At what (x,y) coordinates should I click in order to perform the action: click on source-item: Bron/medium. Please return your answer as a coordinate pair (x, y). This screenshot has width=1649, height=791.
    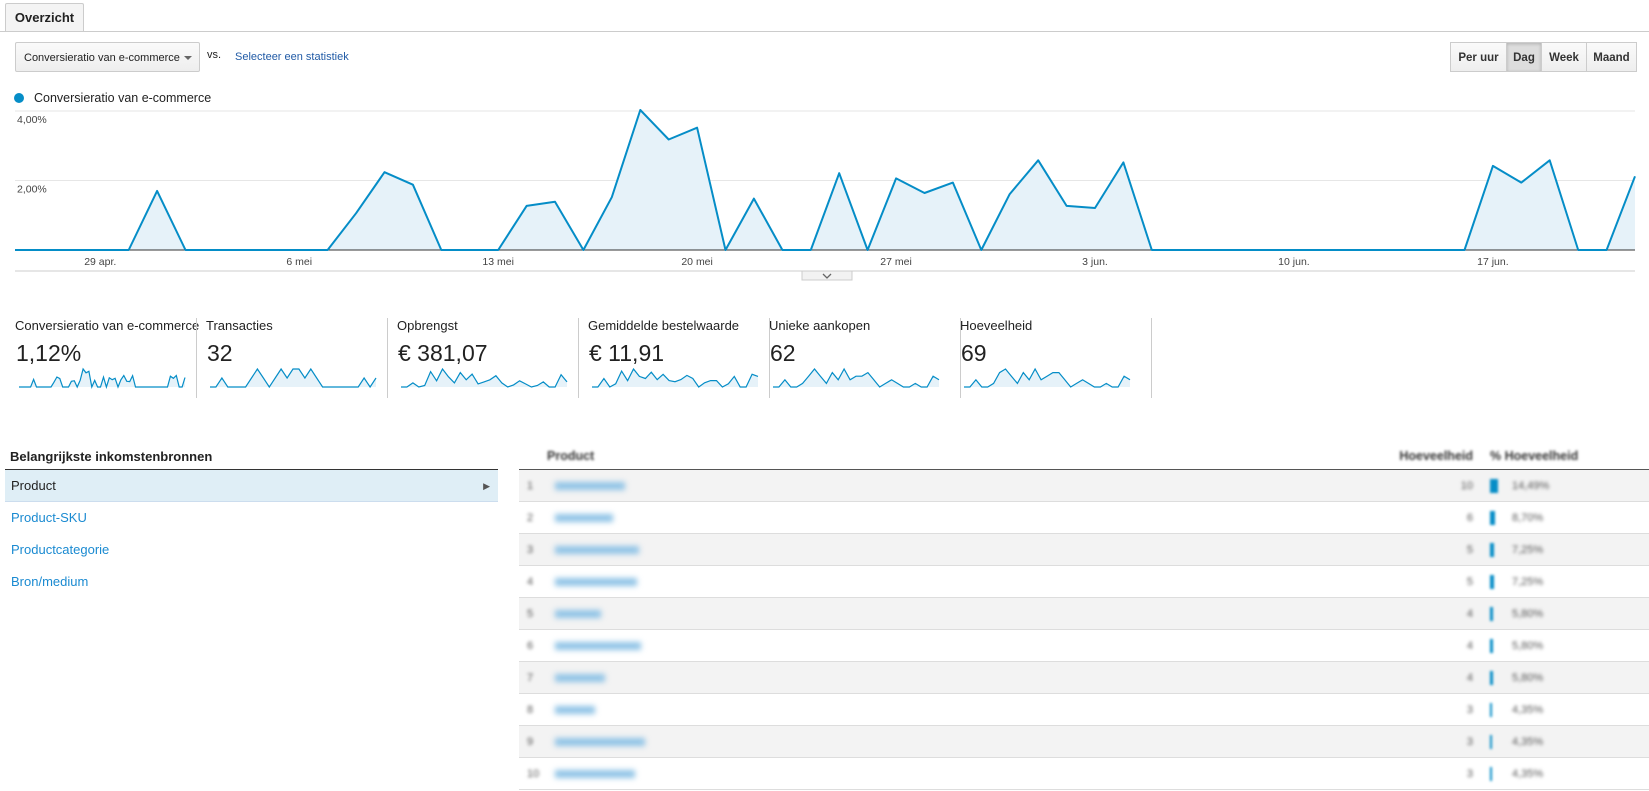
    Looking at the image, I should click on (251, 582).